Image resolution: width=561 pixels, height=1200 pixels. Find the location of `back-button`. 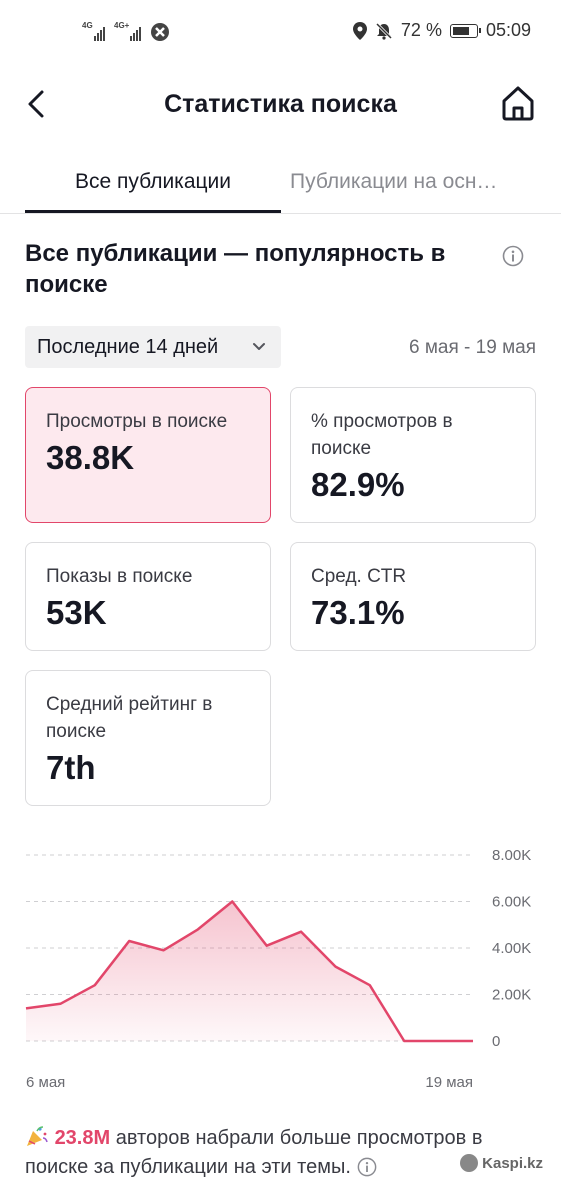

back-button is located at coordinates (38, 104).